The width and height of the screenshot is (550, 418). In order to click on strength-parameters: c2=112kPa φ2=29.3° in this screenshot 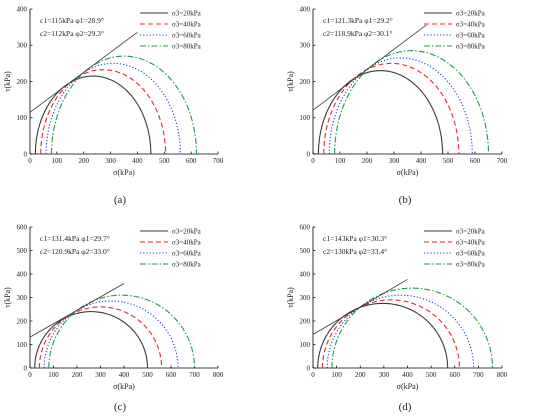, I will do `click(72, 33)`.